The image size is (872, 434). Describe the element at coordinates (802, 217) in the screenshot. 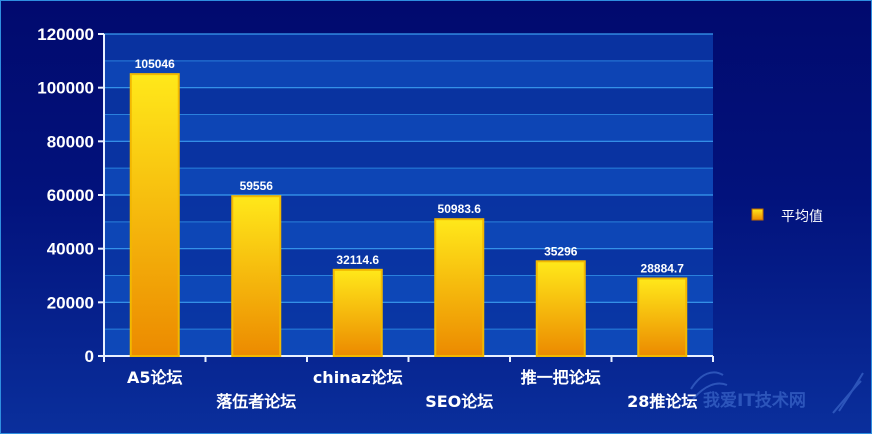

I see `legend-label: 平均值` at that location.